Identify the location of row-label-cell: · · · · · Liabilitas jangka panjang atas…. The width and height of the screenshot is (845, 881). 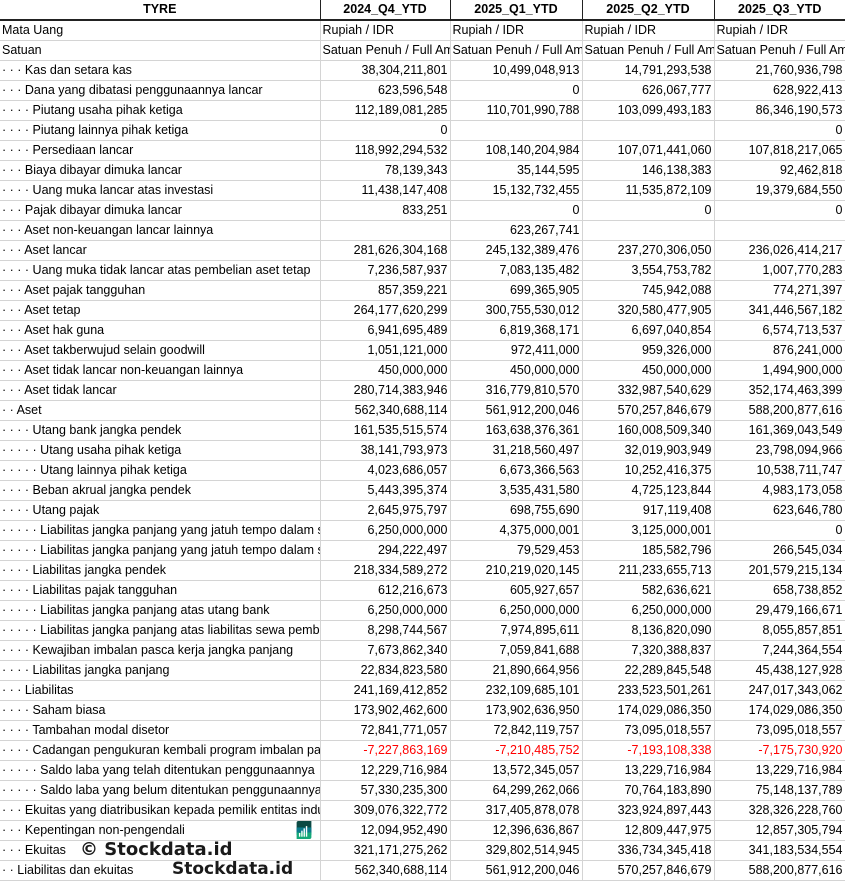
(160, 610).